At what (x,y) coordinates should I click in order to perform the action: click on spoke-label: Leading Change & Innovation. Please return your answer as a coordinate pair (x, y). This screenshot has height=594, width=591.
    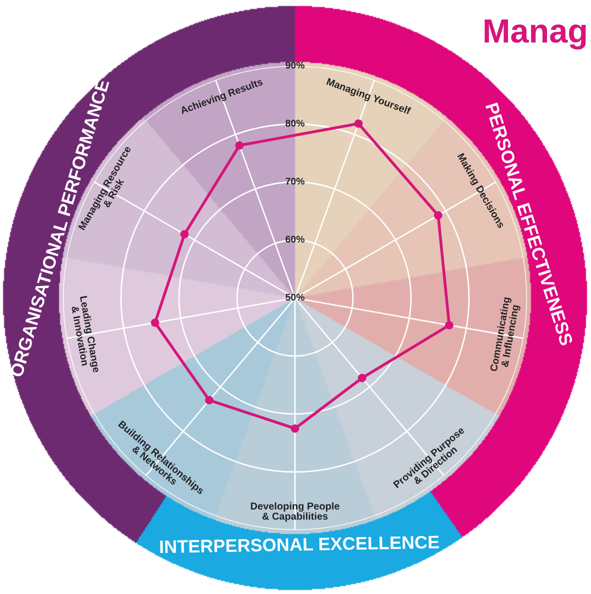
    Looking at the image, I should click on (86, 335).